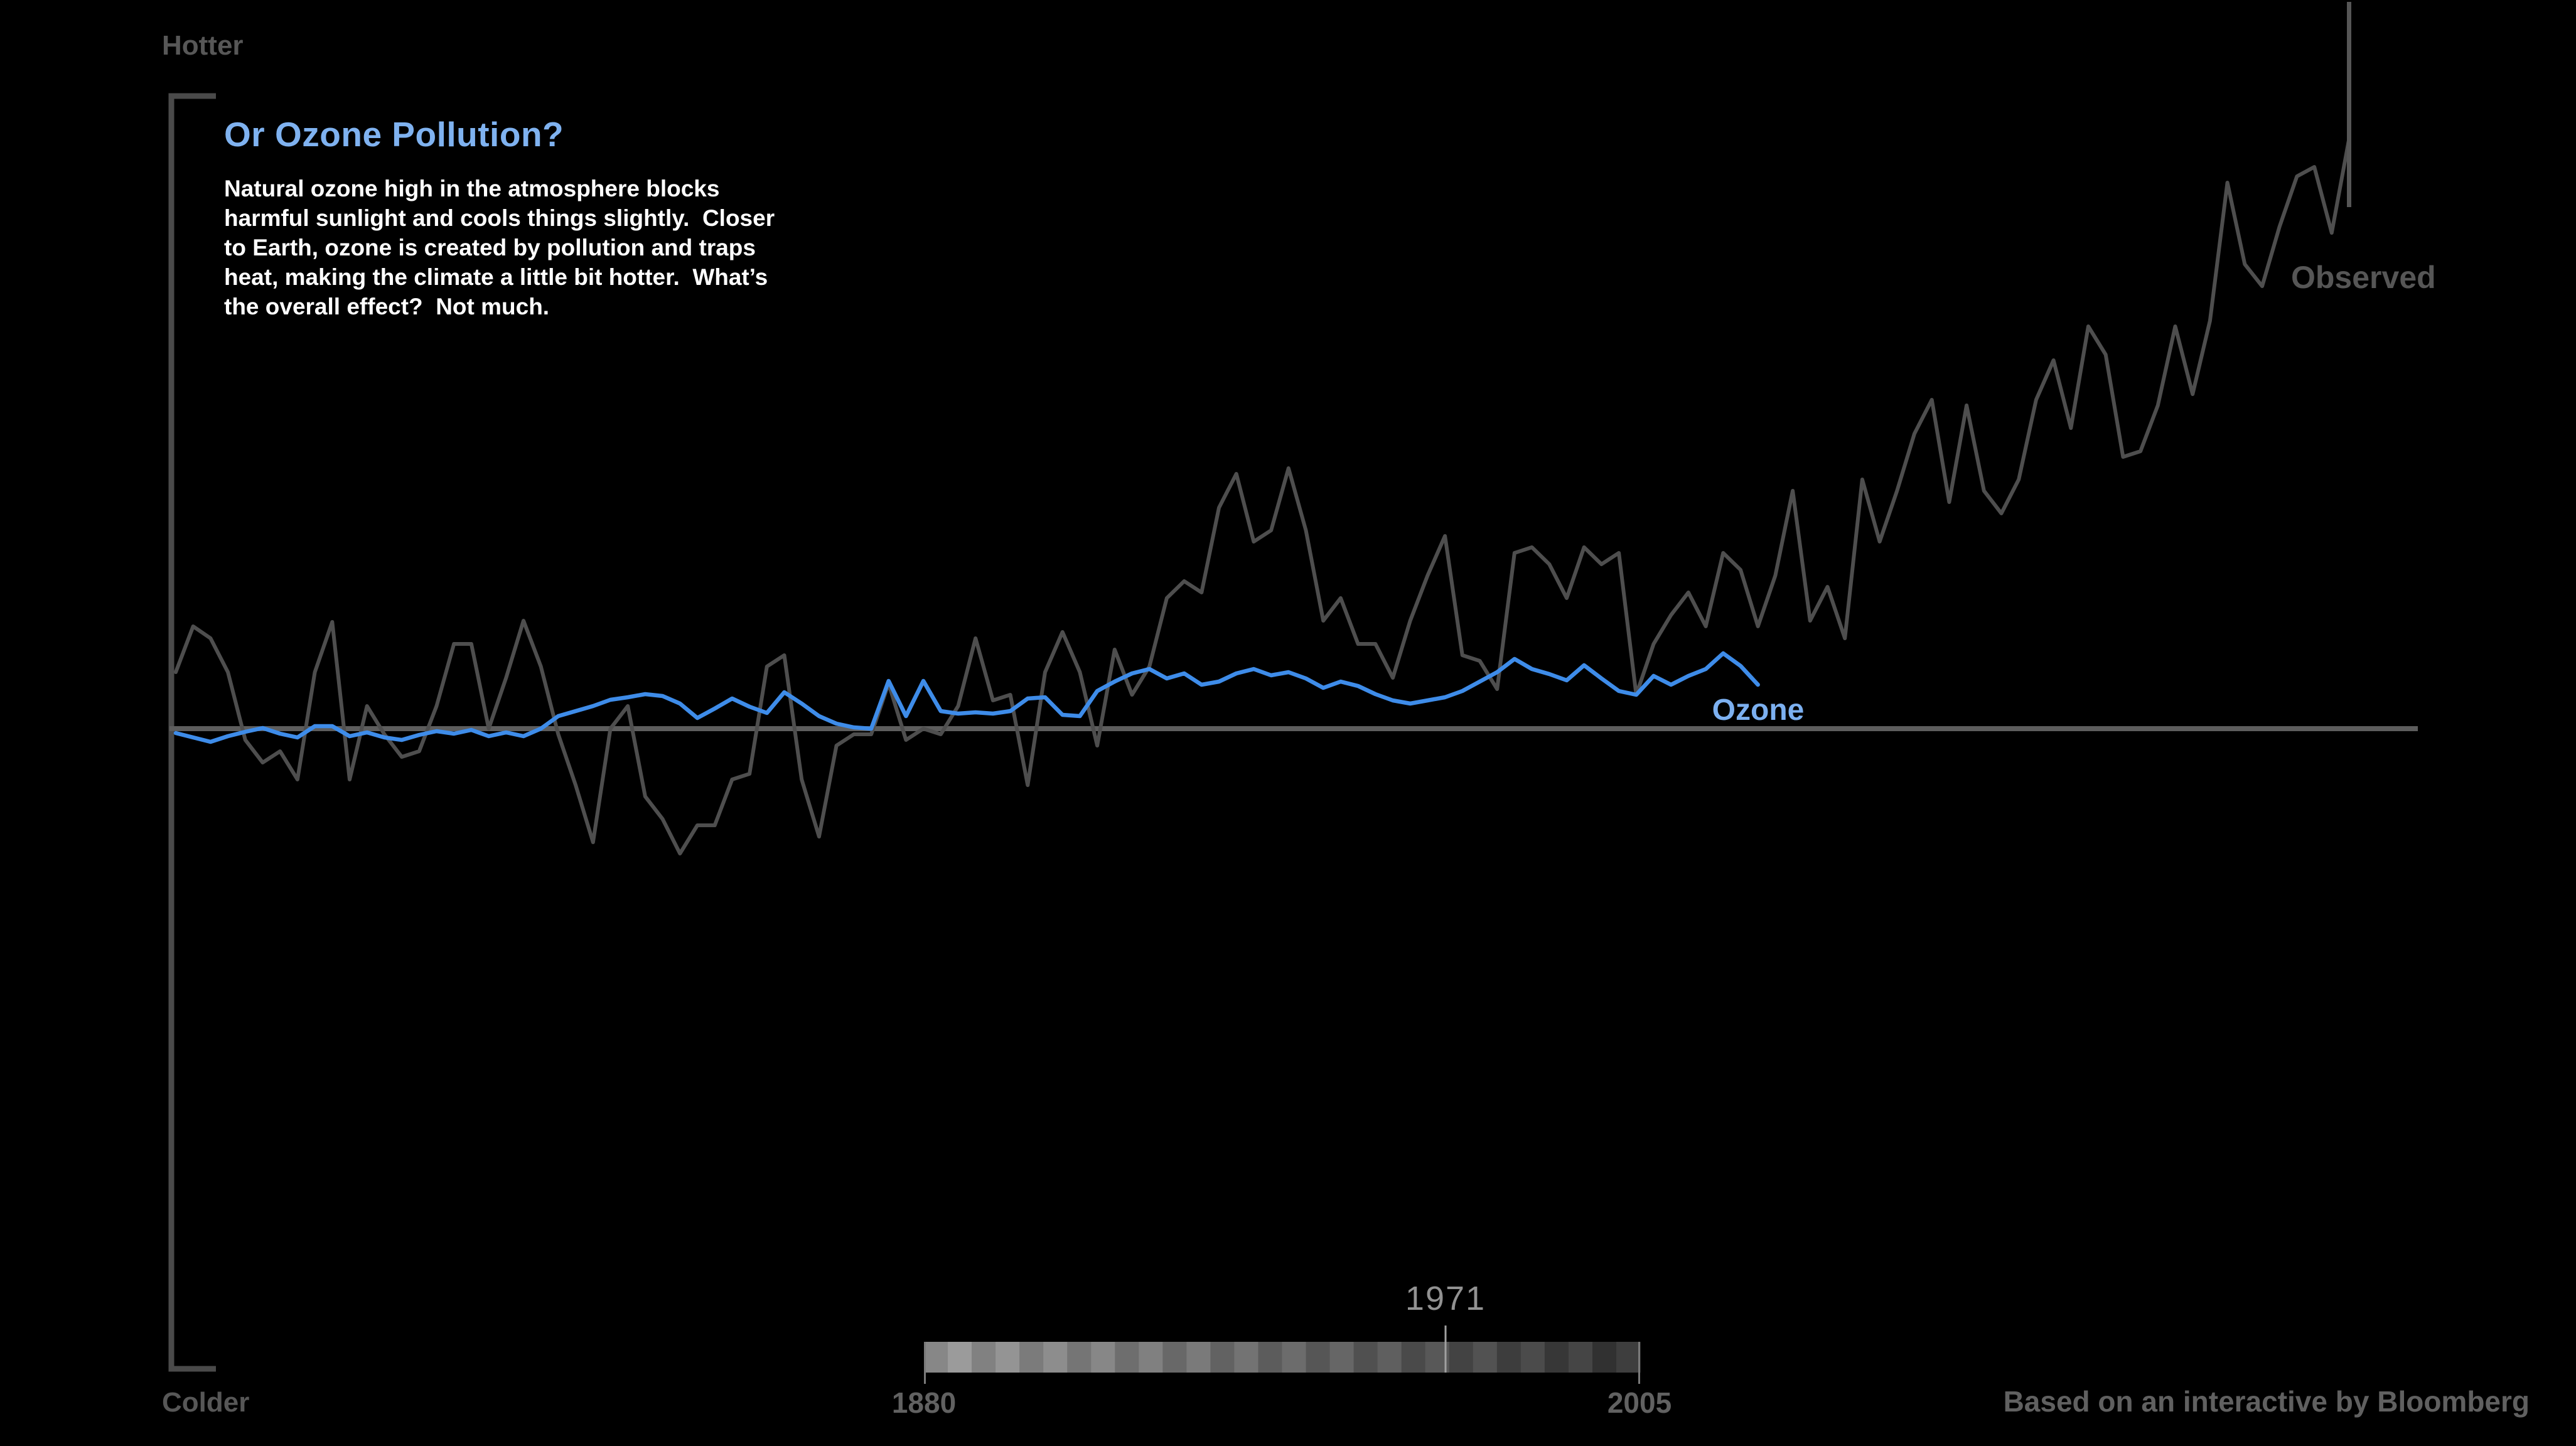 Image resolution: width=2576 pixels, height=1446 pixels. I want to click on observed-series-label: Observed, so click(2363, 277).